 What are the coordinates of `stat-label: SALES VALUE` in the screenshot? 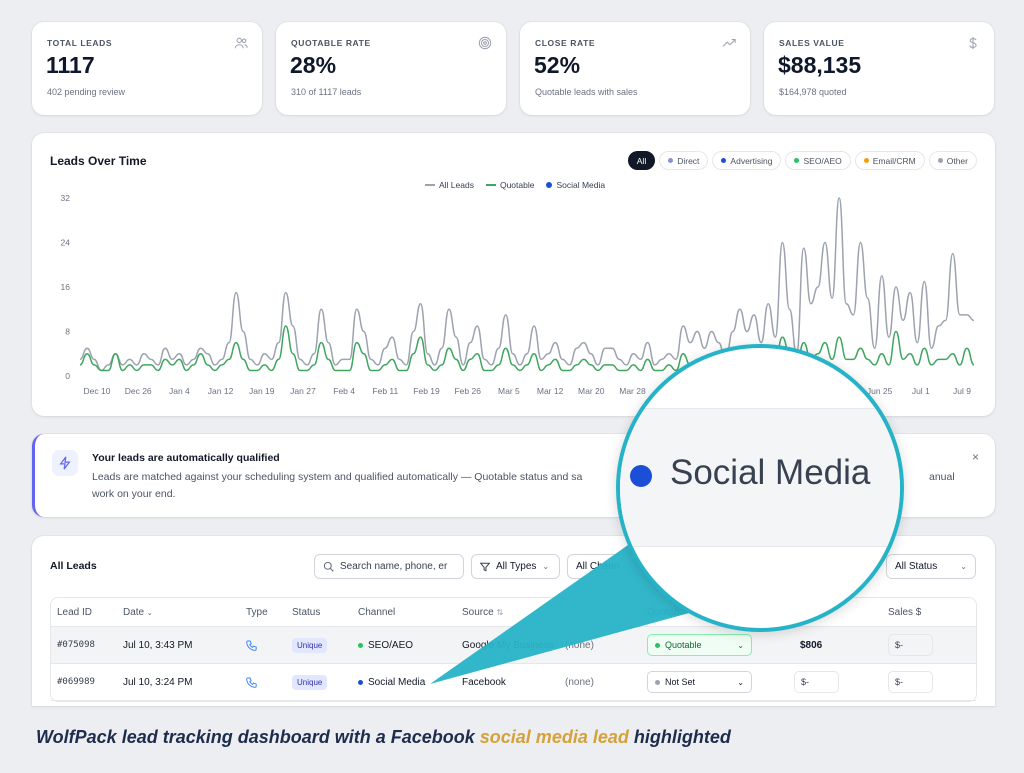 It's located at (812, 43).